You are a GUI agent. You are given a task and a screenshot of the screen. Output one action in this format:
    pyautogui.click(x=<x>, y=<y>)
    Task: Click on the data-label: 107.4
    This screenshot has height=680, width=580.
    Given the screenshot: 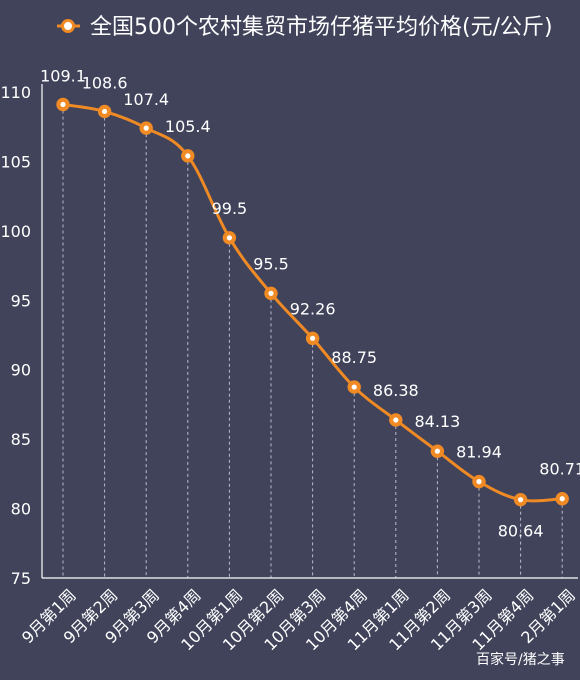 What is the action you would take?
    pyautogui.click(x=146, y=99)
    